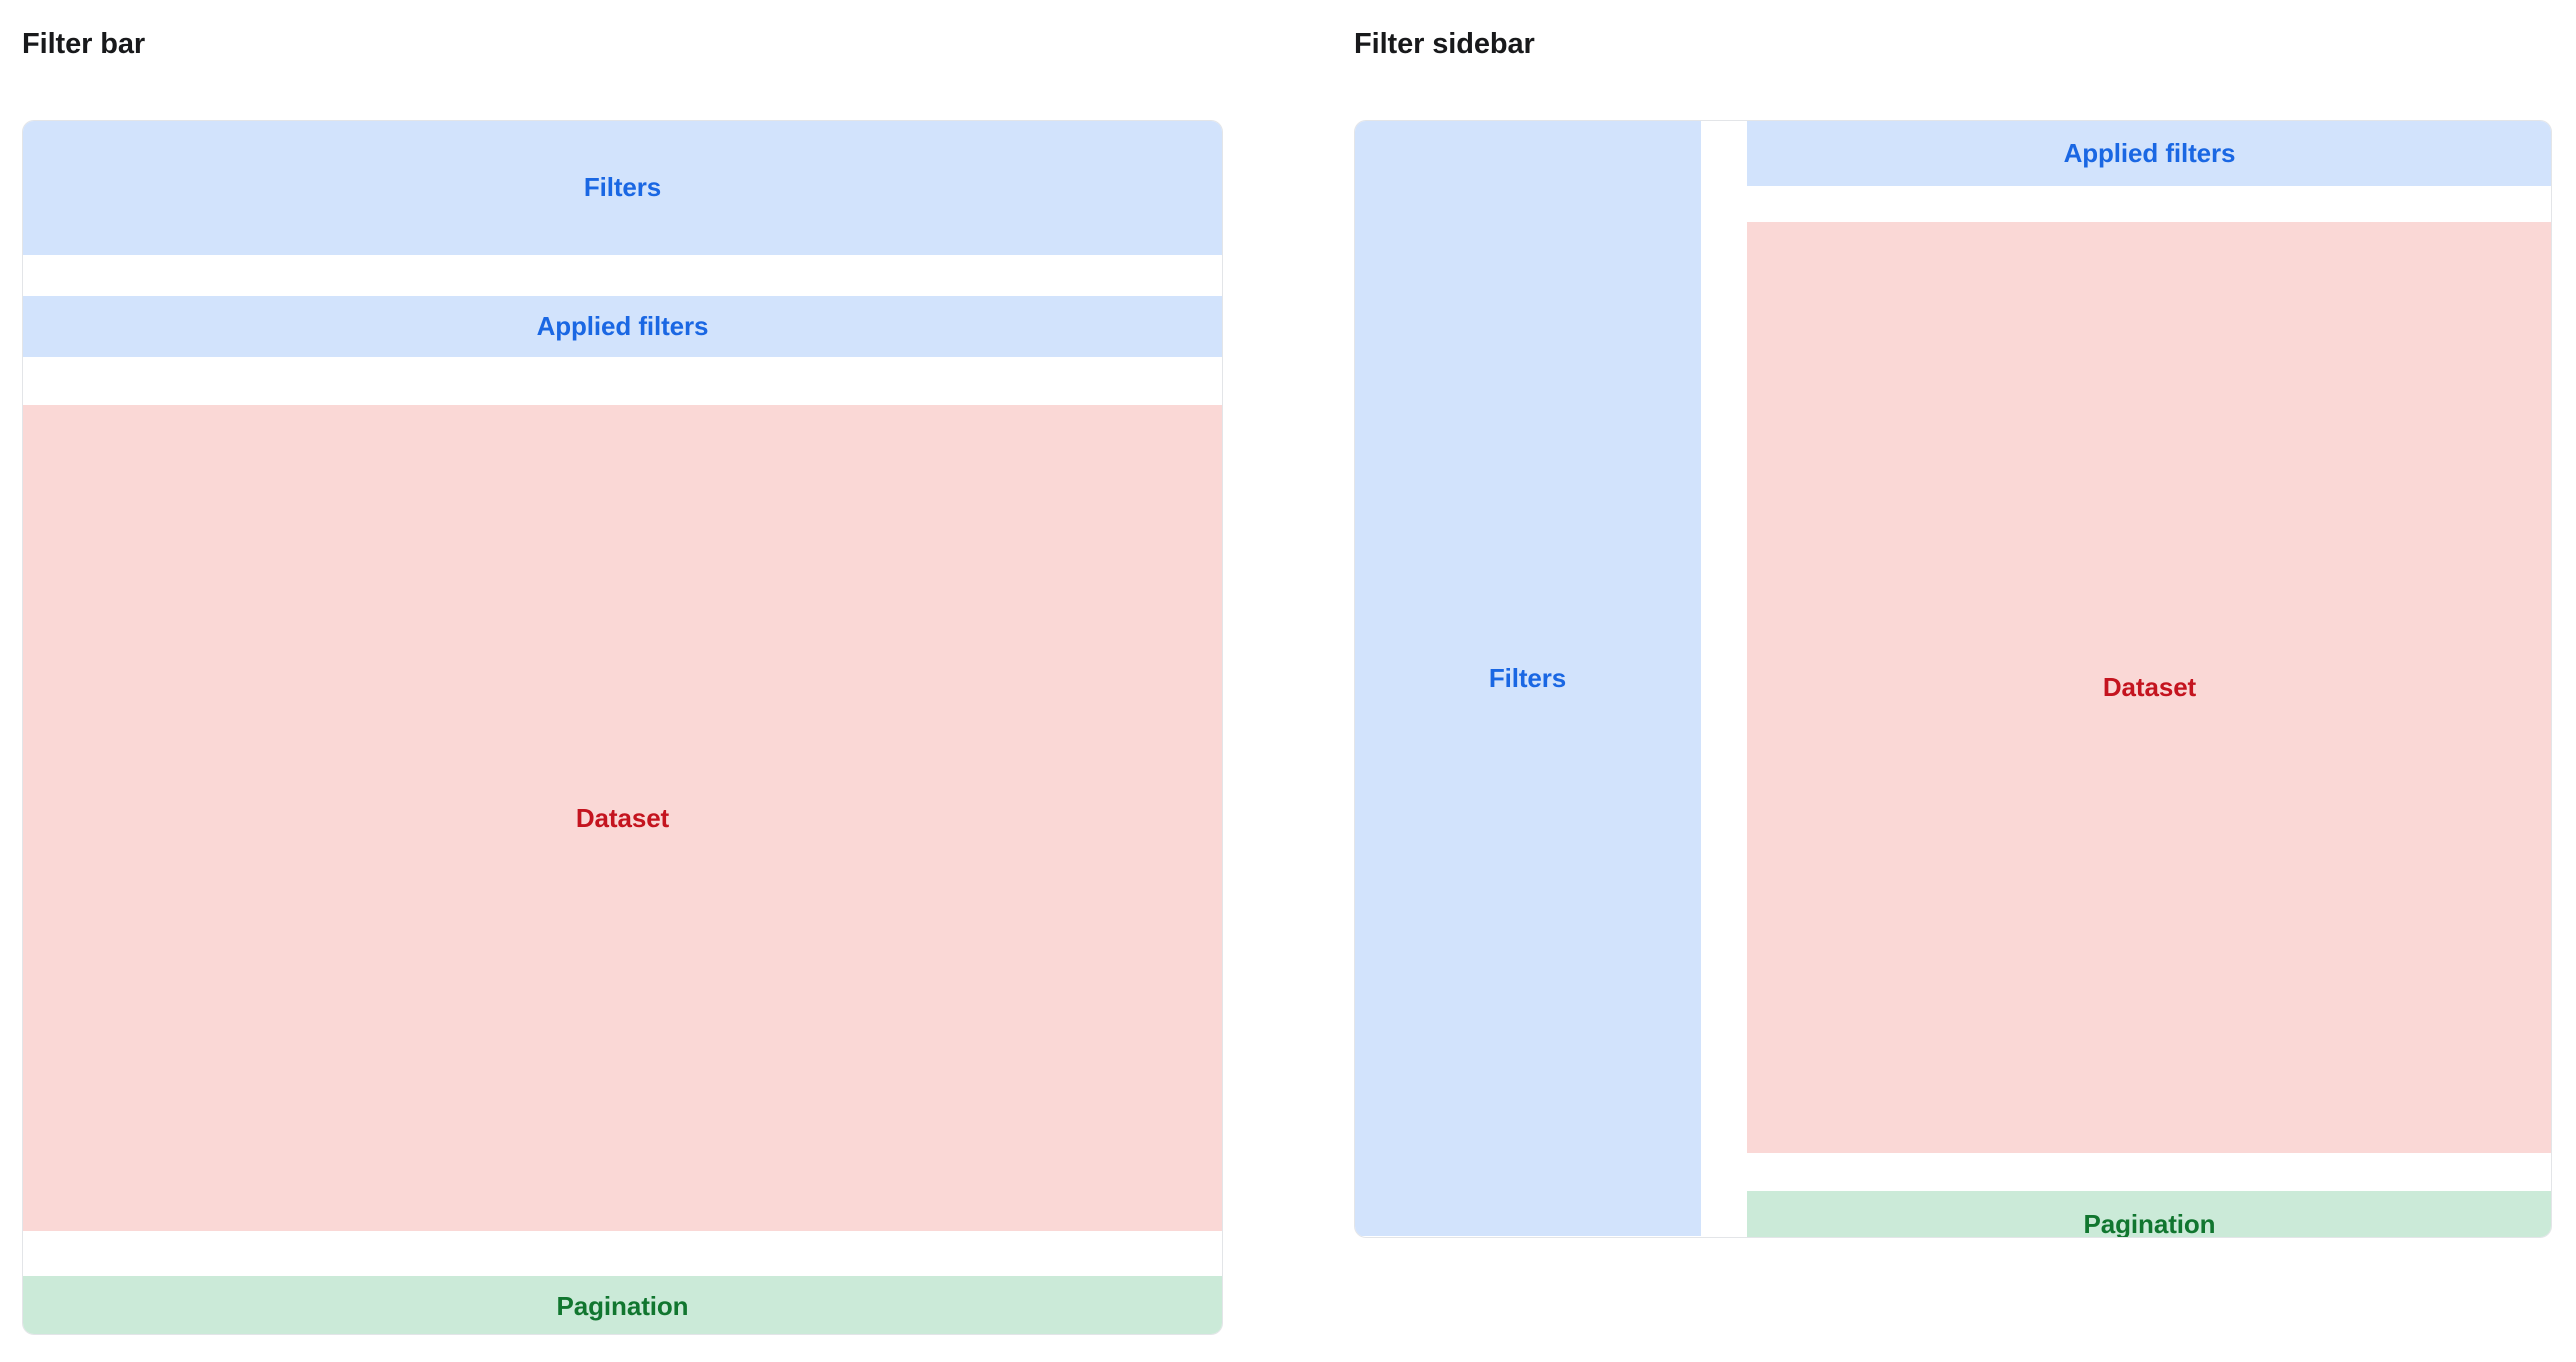 The height and width of the screenshot is (1362, 2576). What do you see at coordinates (2149, 1223) in the screenshot?
I see `filter-sidebar-pagination-label: Pagination` at bounding box center [2149, 1223].